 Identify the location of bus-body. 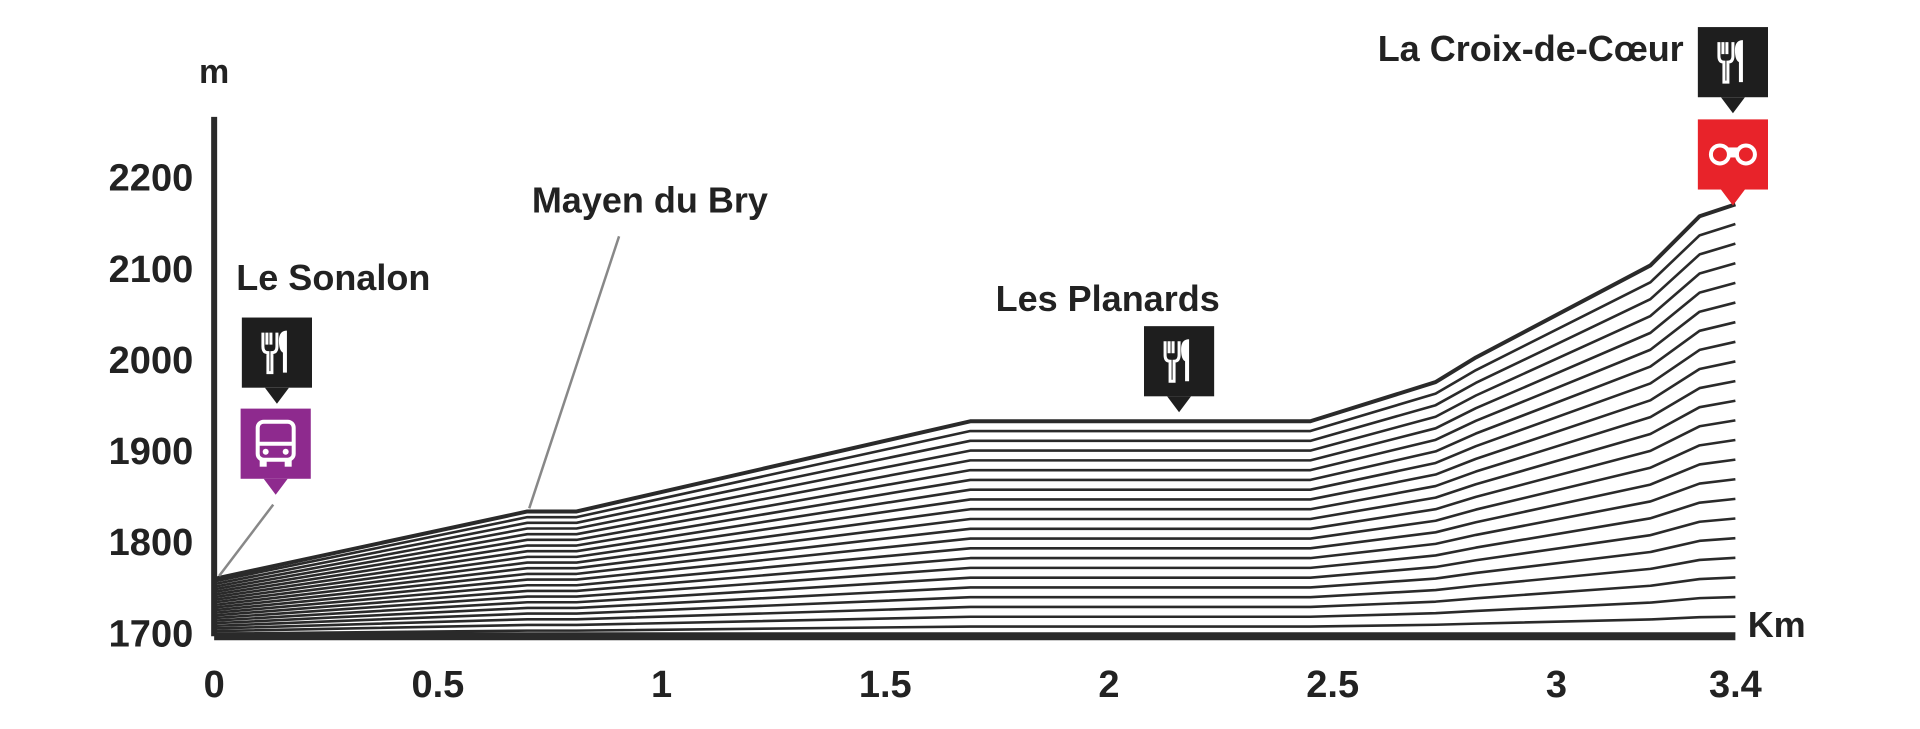
(275, 440).